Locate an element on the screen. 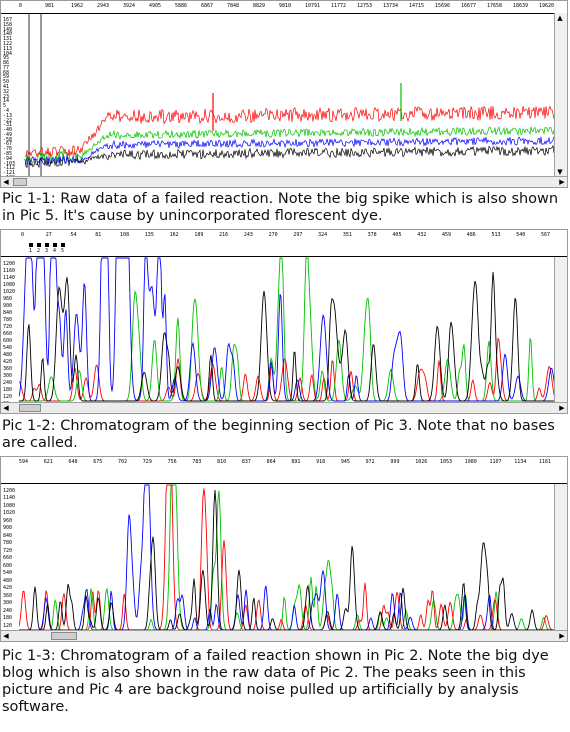  ruler-tick-label: 15696 is located at coordinates (443, 6).